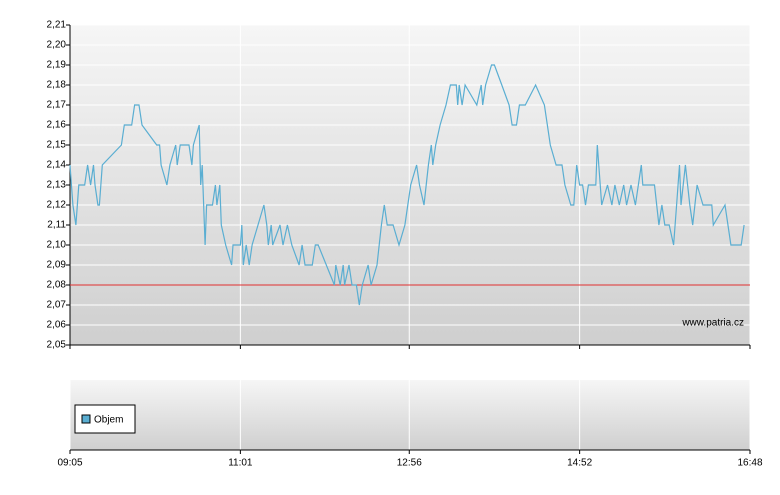  I want to click on volume-area, so click(410, 415).